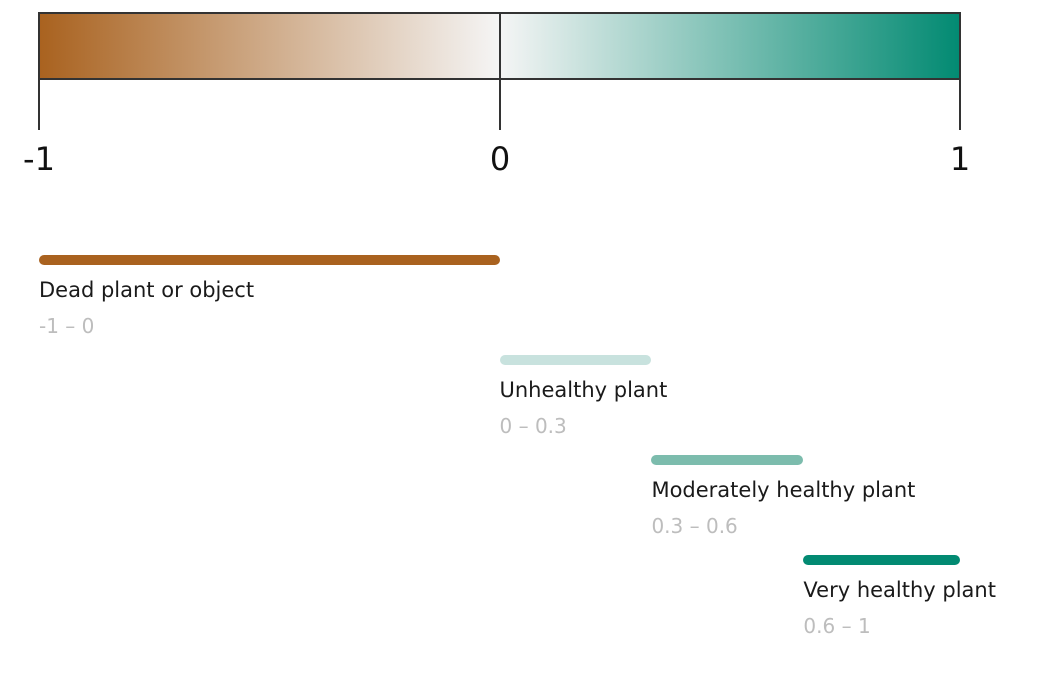 Image resolution: width=1038 pixels, height=678 pixels. Describe the element at coordinates (39, 159) in the screenshot. I see `tick-label-min: -1` at that location.